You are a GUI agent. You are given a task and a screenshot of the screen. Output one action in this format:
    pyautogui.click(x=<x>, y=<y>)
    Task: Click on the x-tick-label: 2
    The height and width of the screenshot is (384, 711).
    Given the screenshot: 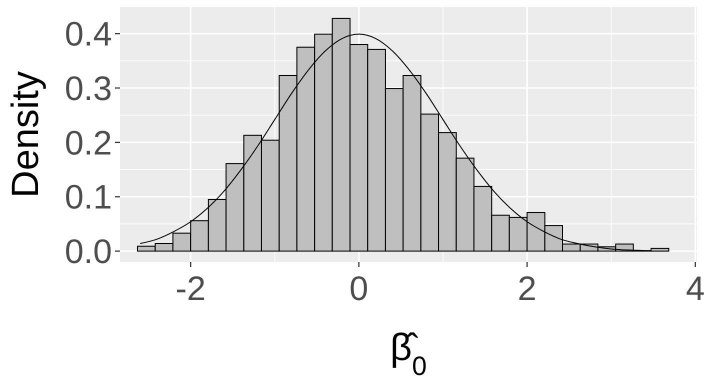 What is the action you would take?
    pyautogui.click(x=527, y=289)
    